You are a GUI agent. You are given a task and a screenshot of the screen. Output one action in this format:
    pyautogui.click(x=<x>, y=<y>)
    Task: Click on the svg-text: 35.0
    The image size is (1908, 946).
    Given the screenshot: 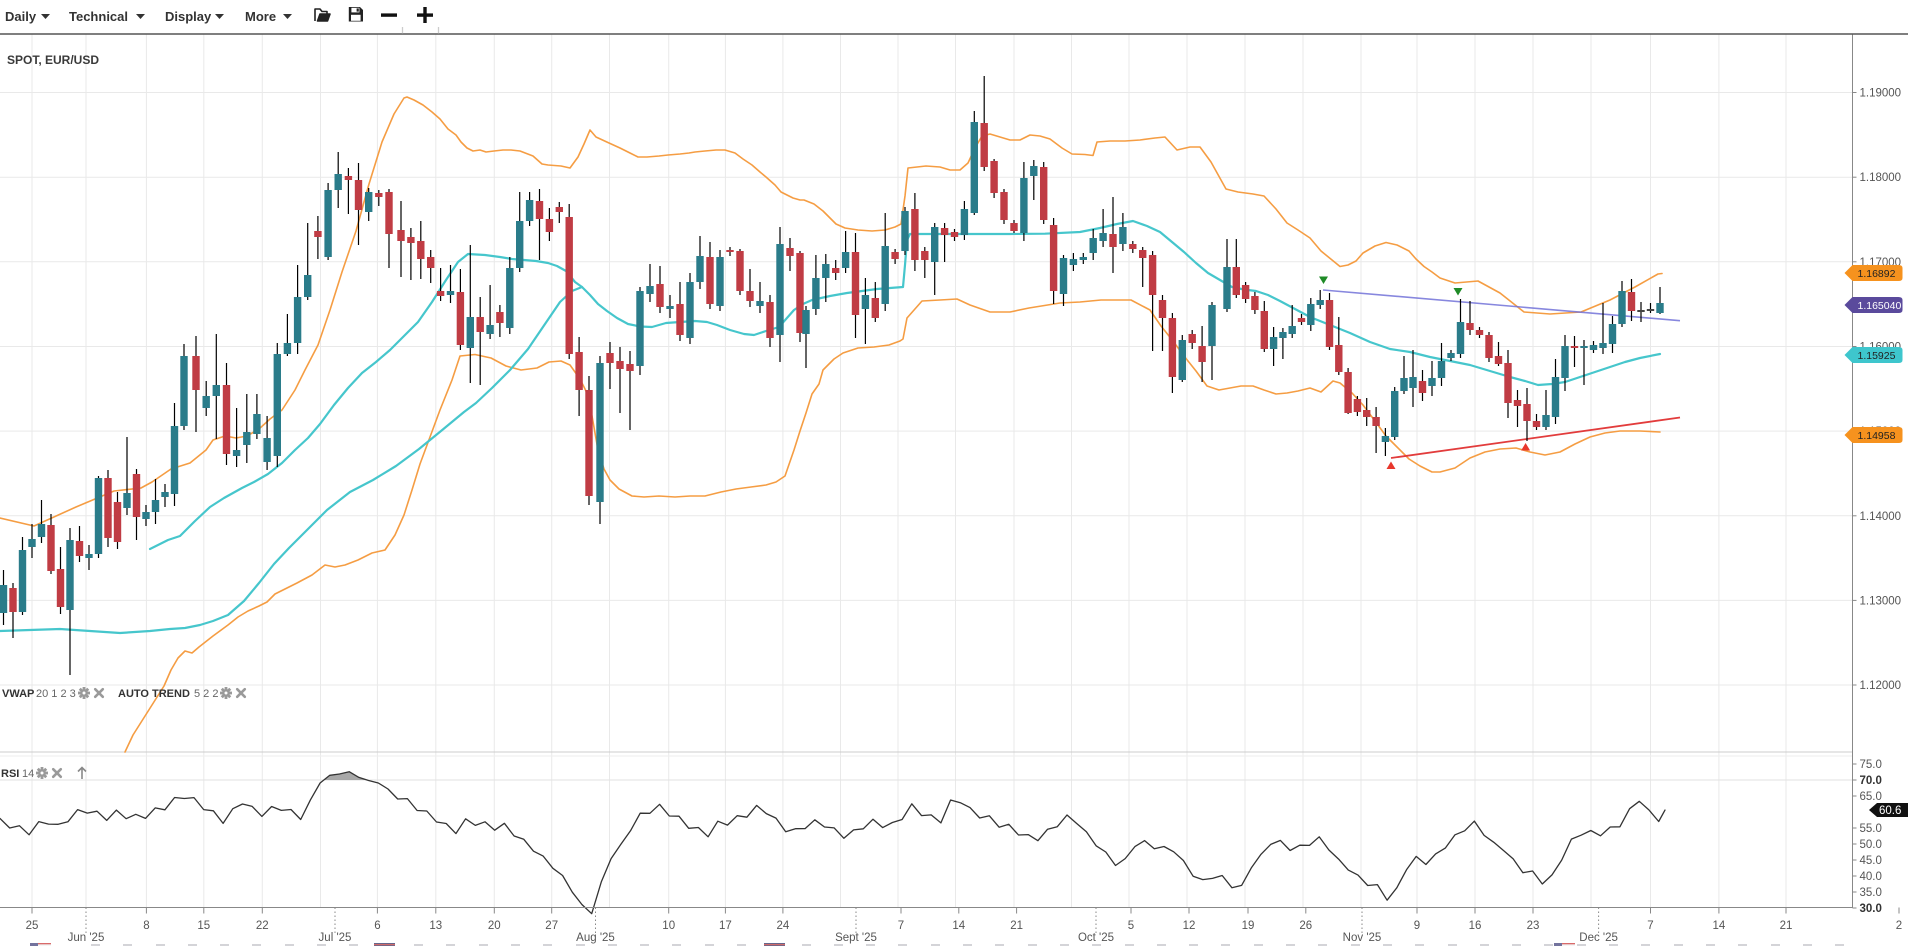 What is the action you would take?
    pyautogui.click(x=1871, y=893)
    